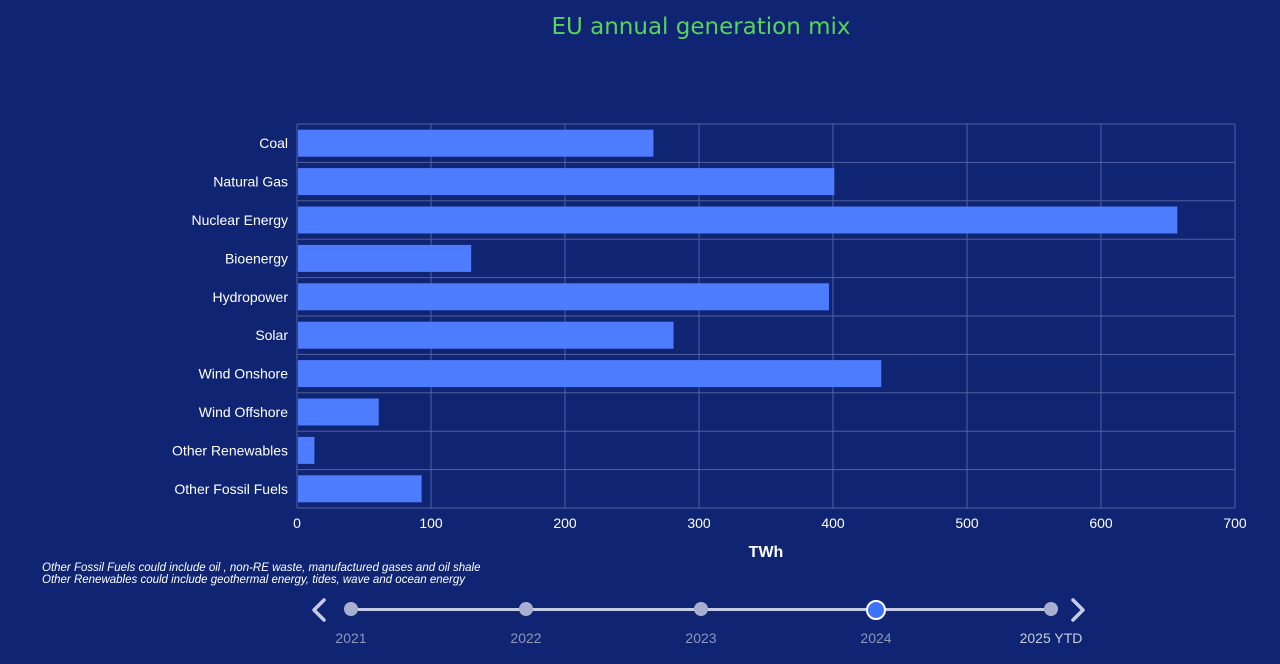 This screenshot has height=664, width=1280. Describe the element at coordinates (351, 609) in the screenshot. I see `timeline-dot-2021` at that location.